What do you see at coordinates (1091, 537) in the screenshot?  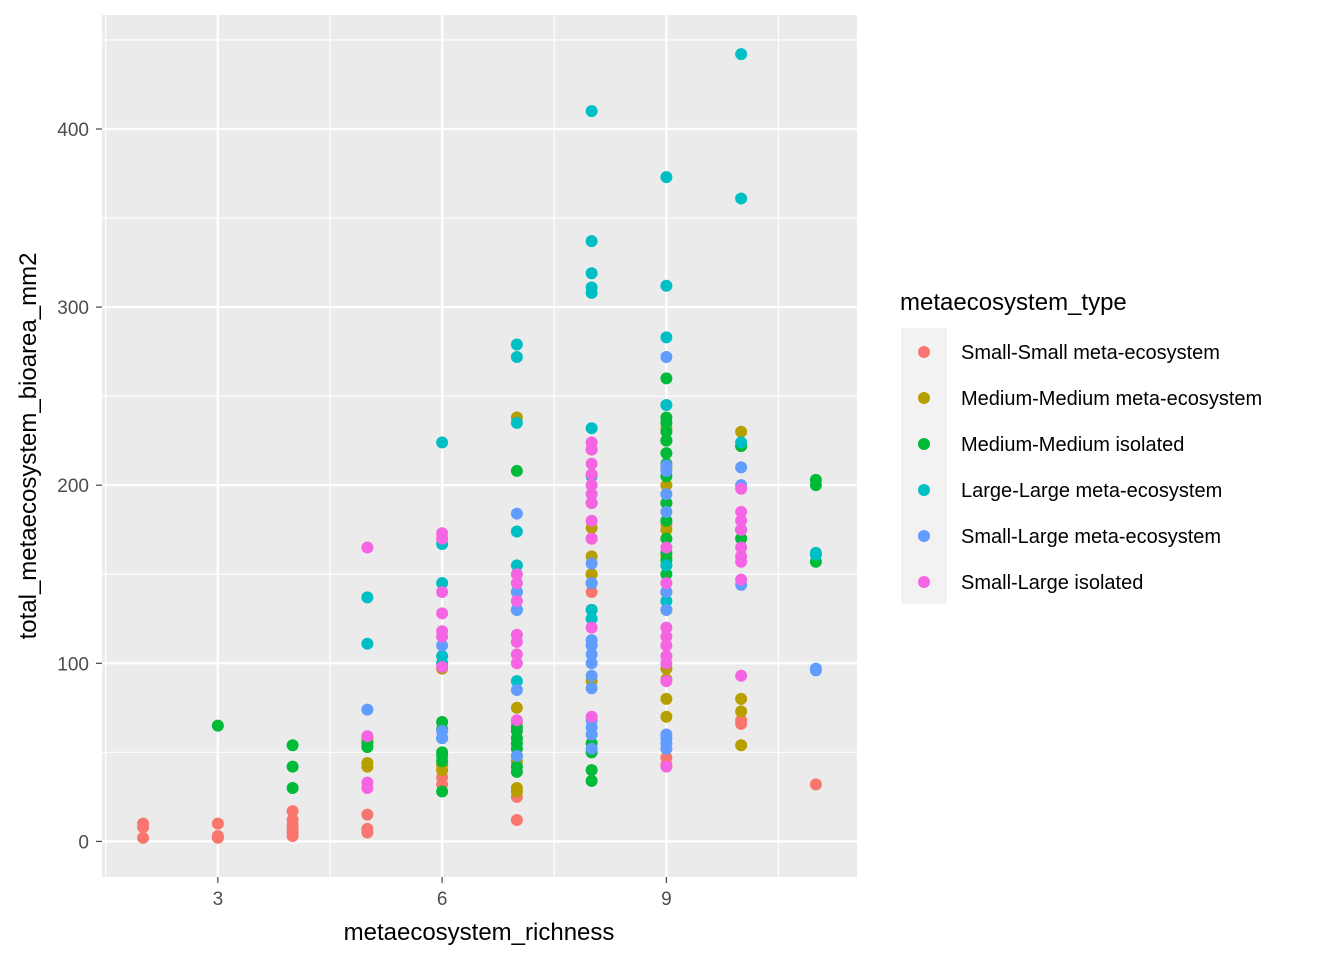 I see `legend-item-label: Small-Large meta-ecosystem` at bounding box center [1091, 537].